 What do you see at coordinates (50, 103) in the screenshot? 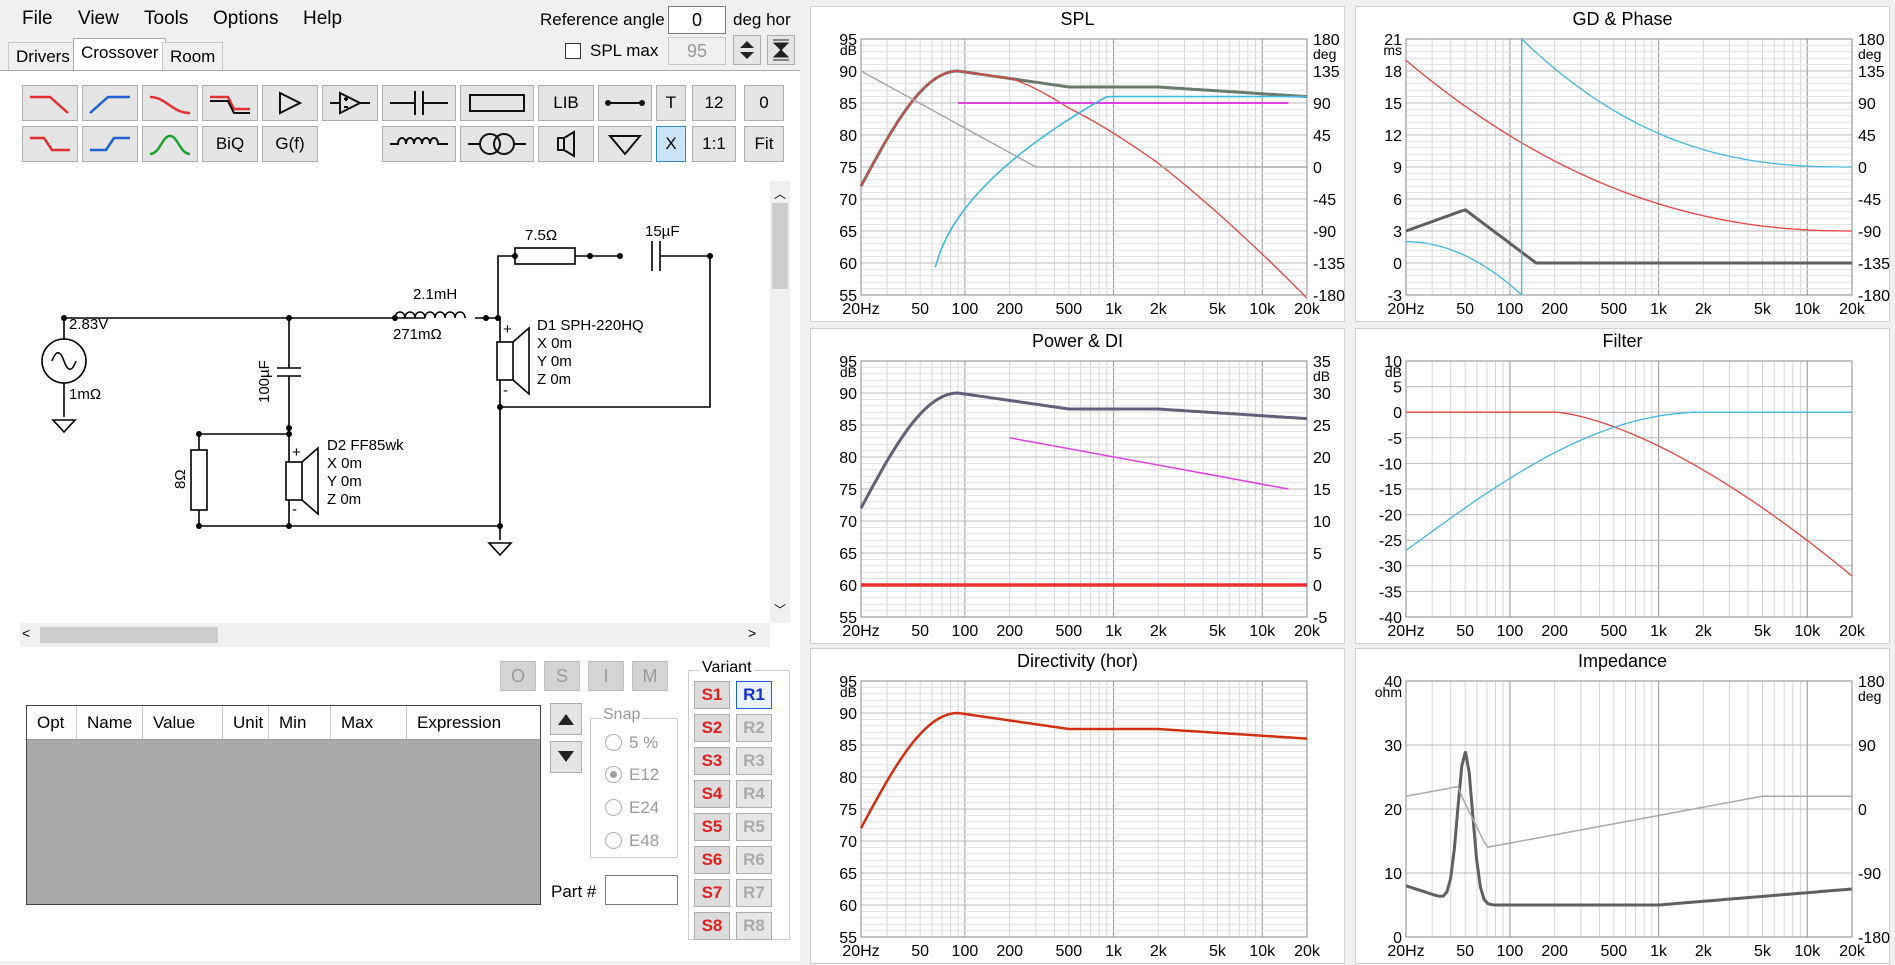
I see `lowpass-red-button` at bounding box center [50, 103].